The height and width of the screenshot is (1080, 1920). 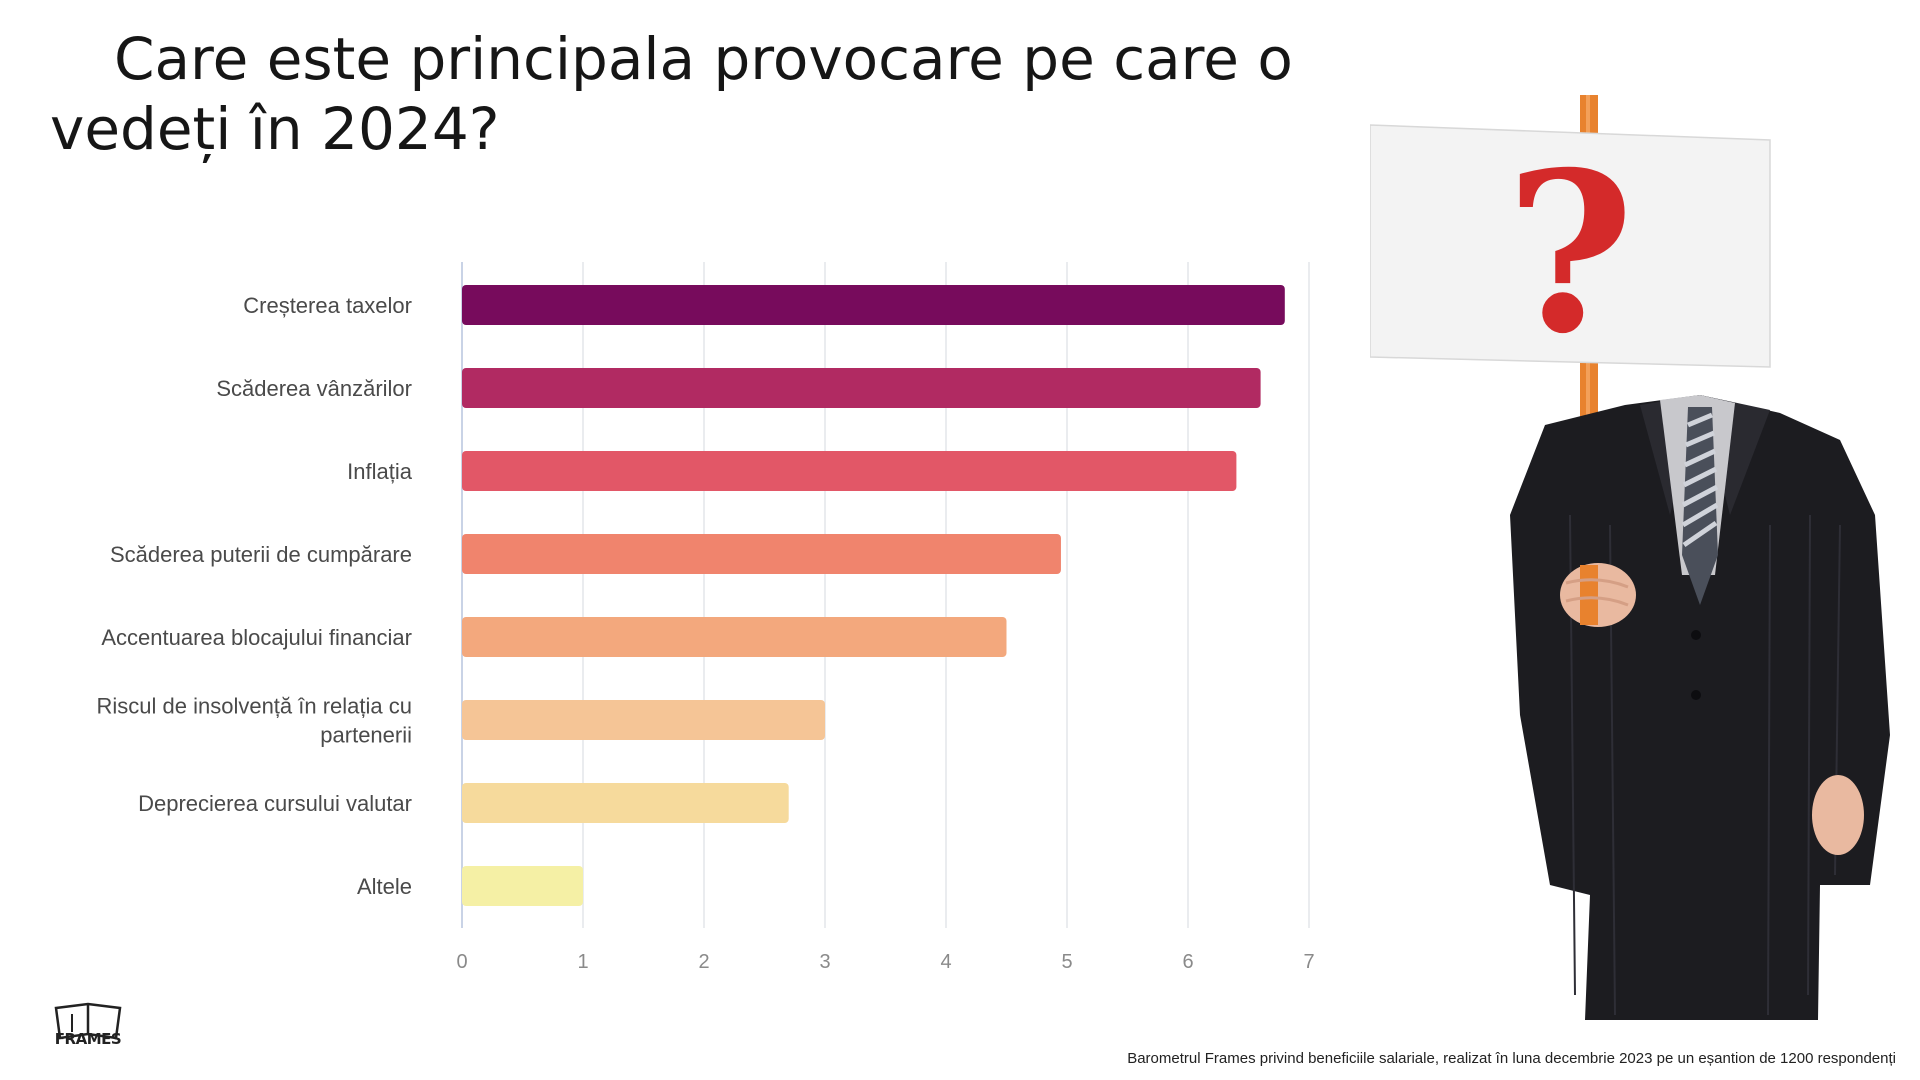 I want to click on x-tick-label: 4, so click(x=945, y=962).